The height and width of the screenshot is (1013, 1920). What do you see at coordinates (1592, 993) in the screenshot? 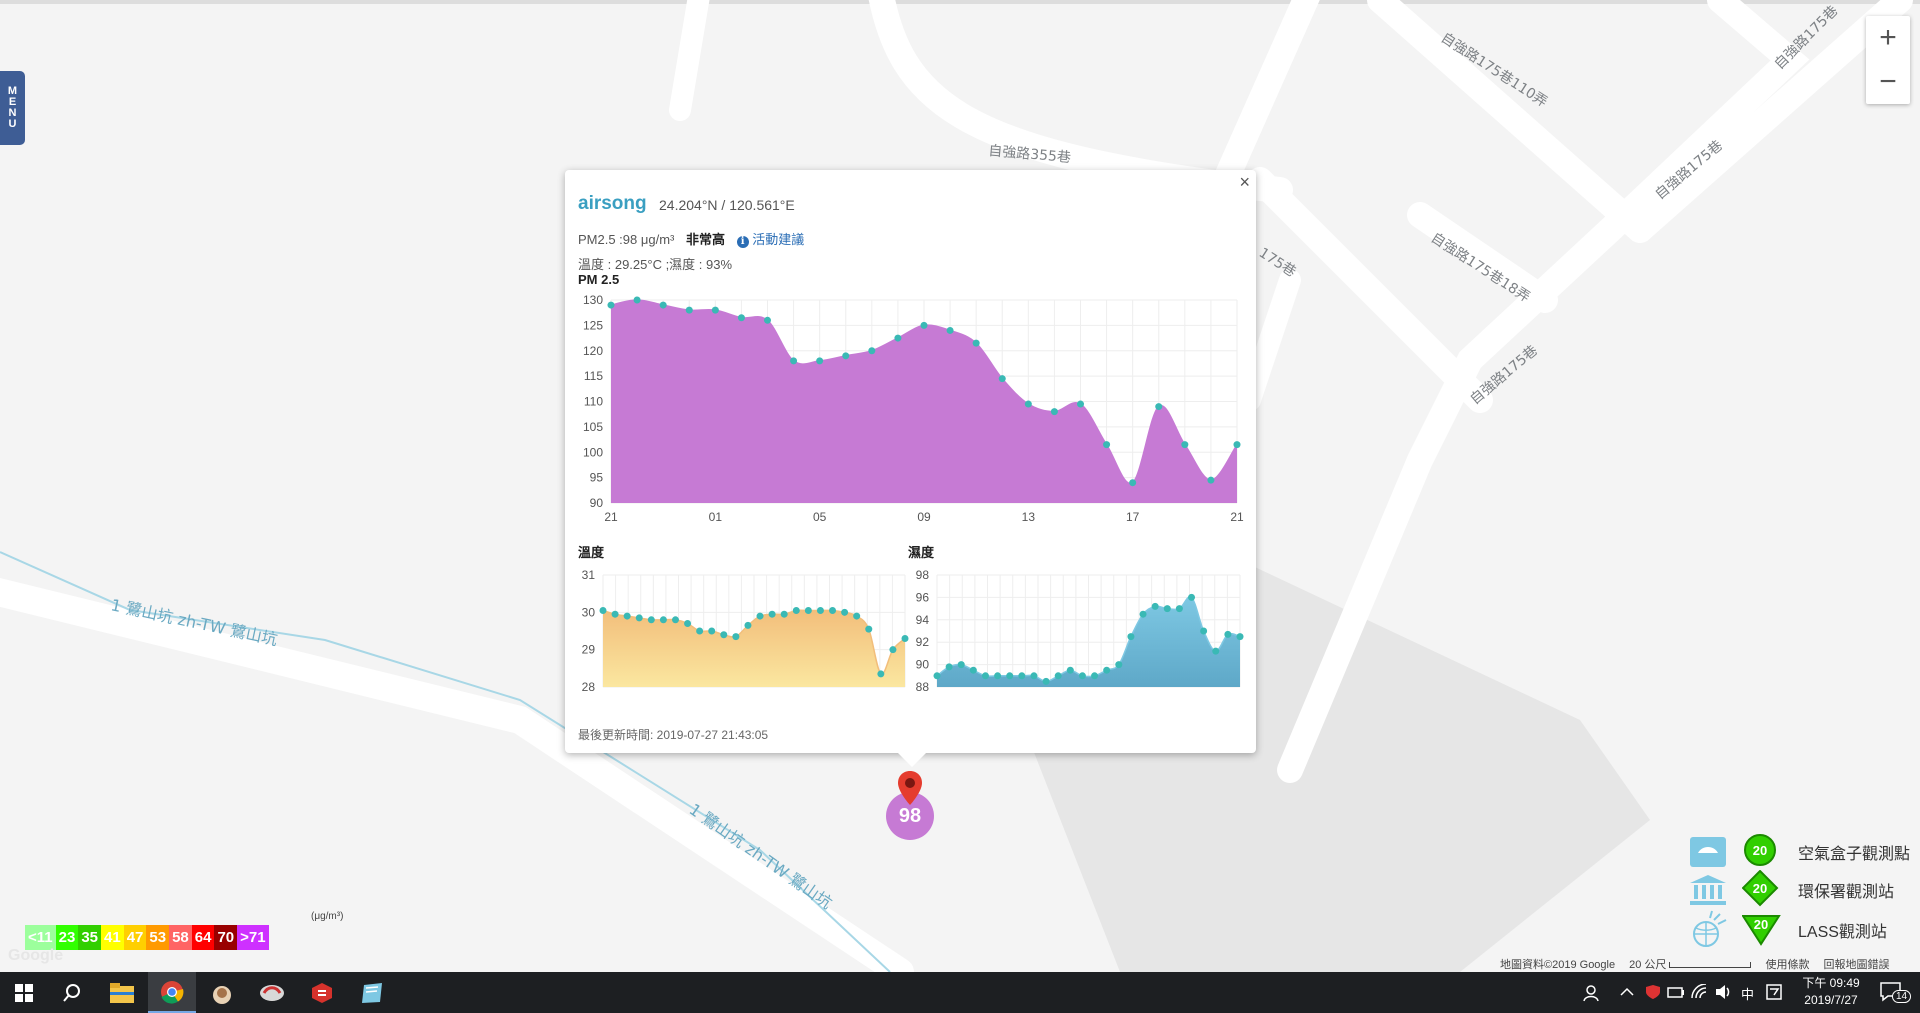
I see `people-icon` at bounding box center [1592, 993].